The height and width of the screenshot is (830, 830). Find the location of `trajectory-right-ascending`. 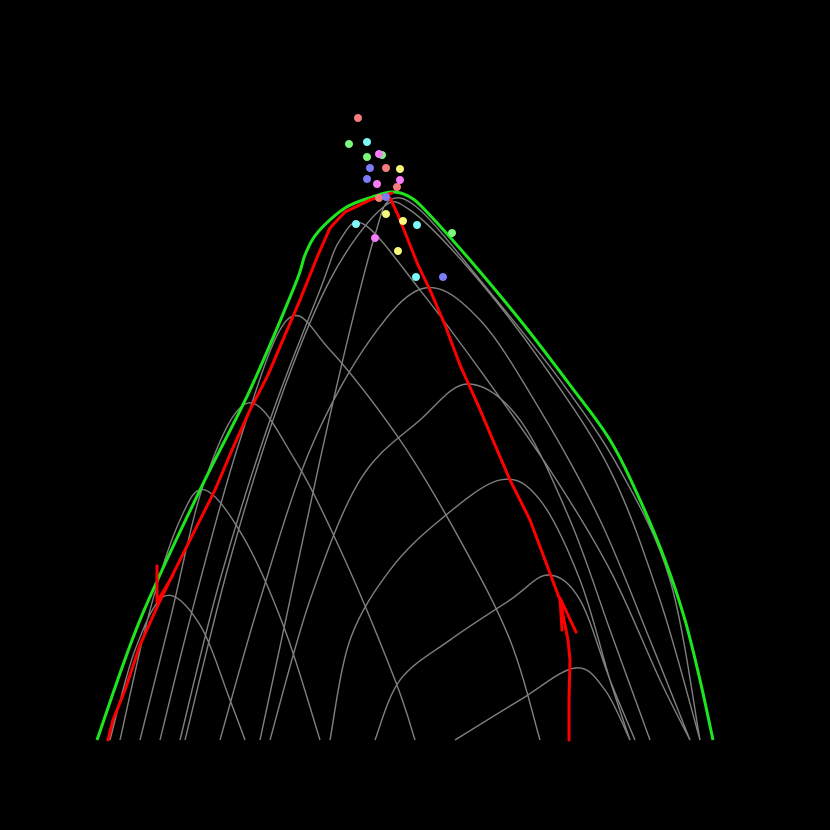

trajectory-right-ascending is located at coordinates (480, 469).